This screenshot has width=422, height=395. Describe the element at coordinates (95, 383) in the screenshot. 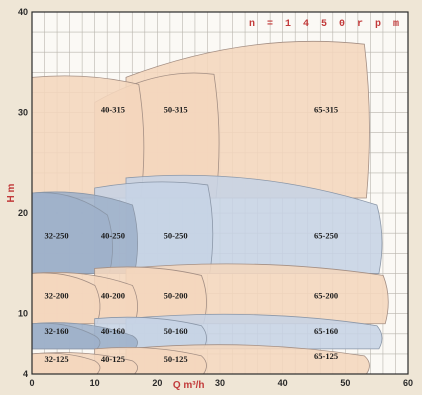

I see `x-tick-label: 10` at that location.